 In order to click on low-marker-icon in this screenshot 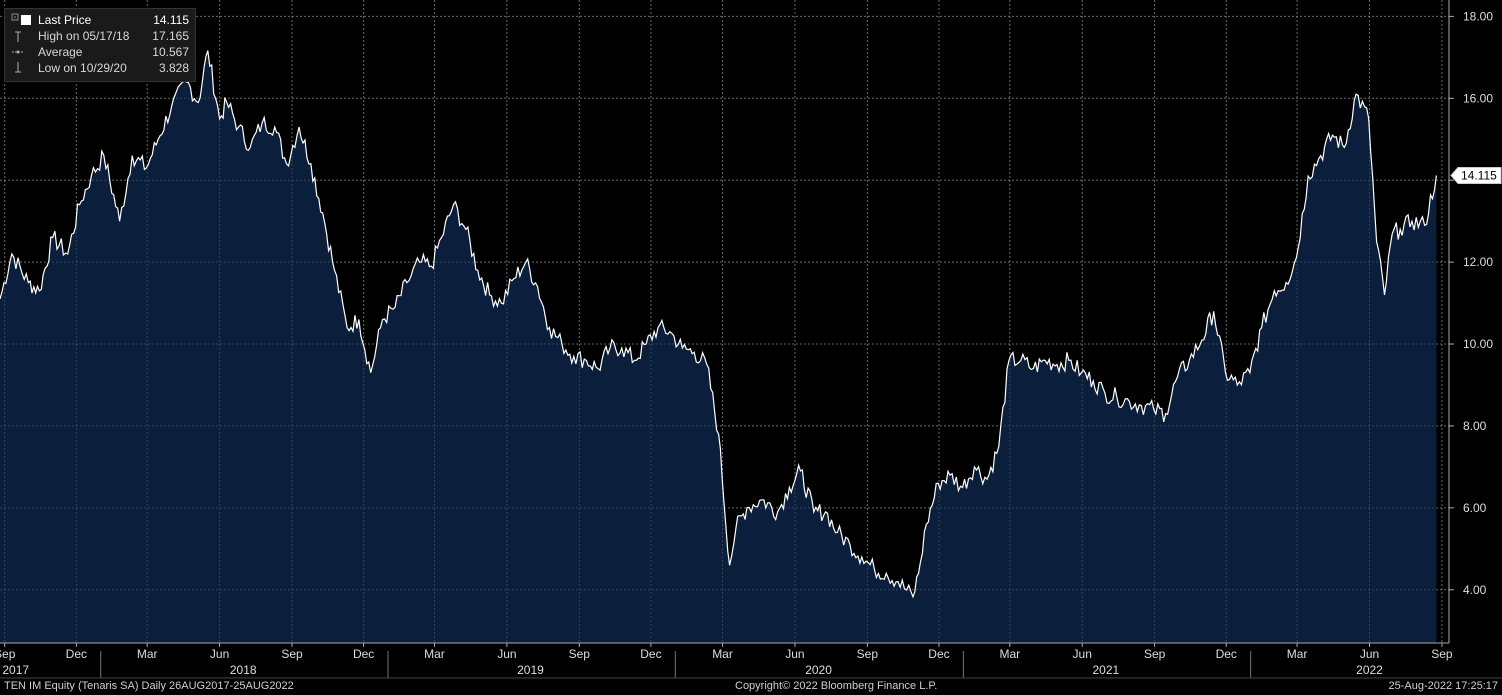, I will do `click(18, 67)`.